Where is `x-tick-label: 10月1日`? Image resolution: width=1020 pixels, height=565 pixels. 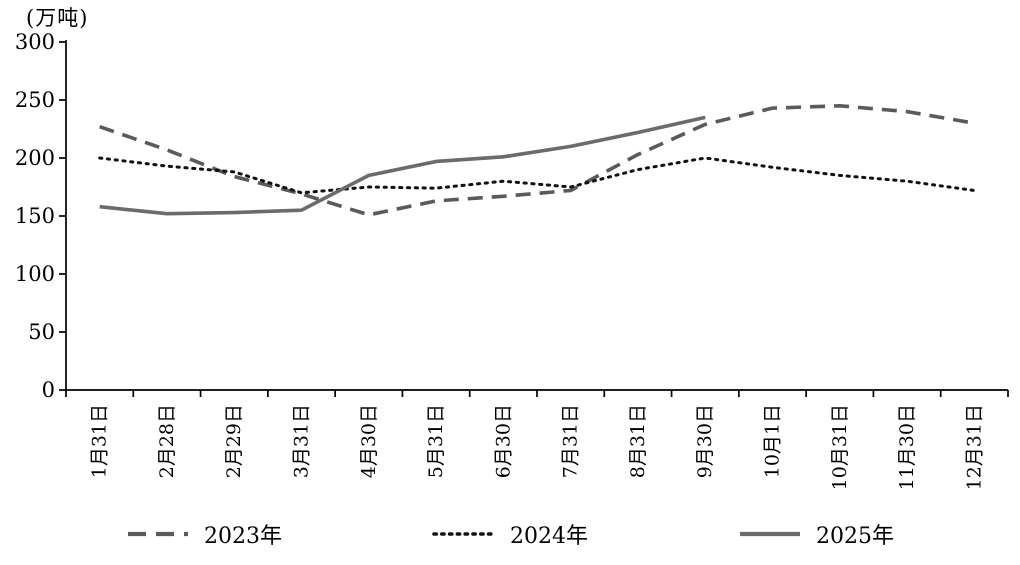
x-tick-label: 10月1日 is located at coordinates (773, 441).